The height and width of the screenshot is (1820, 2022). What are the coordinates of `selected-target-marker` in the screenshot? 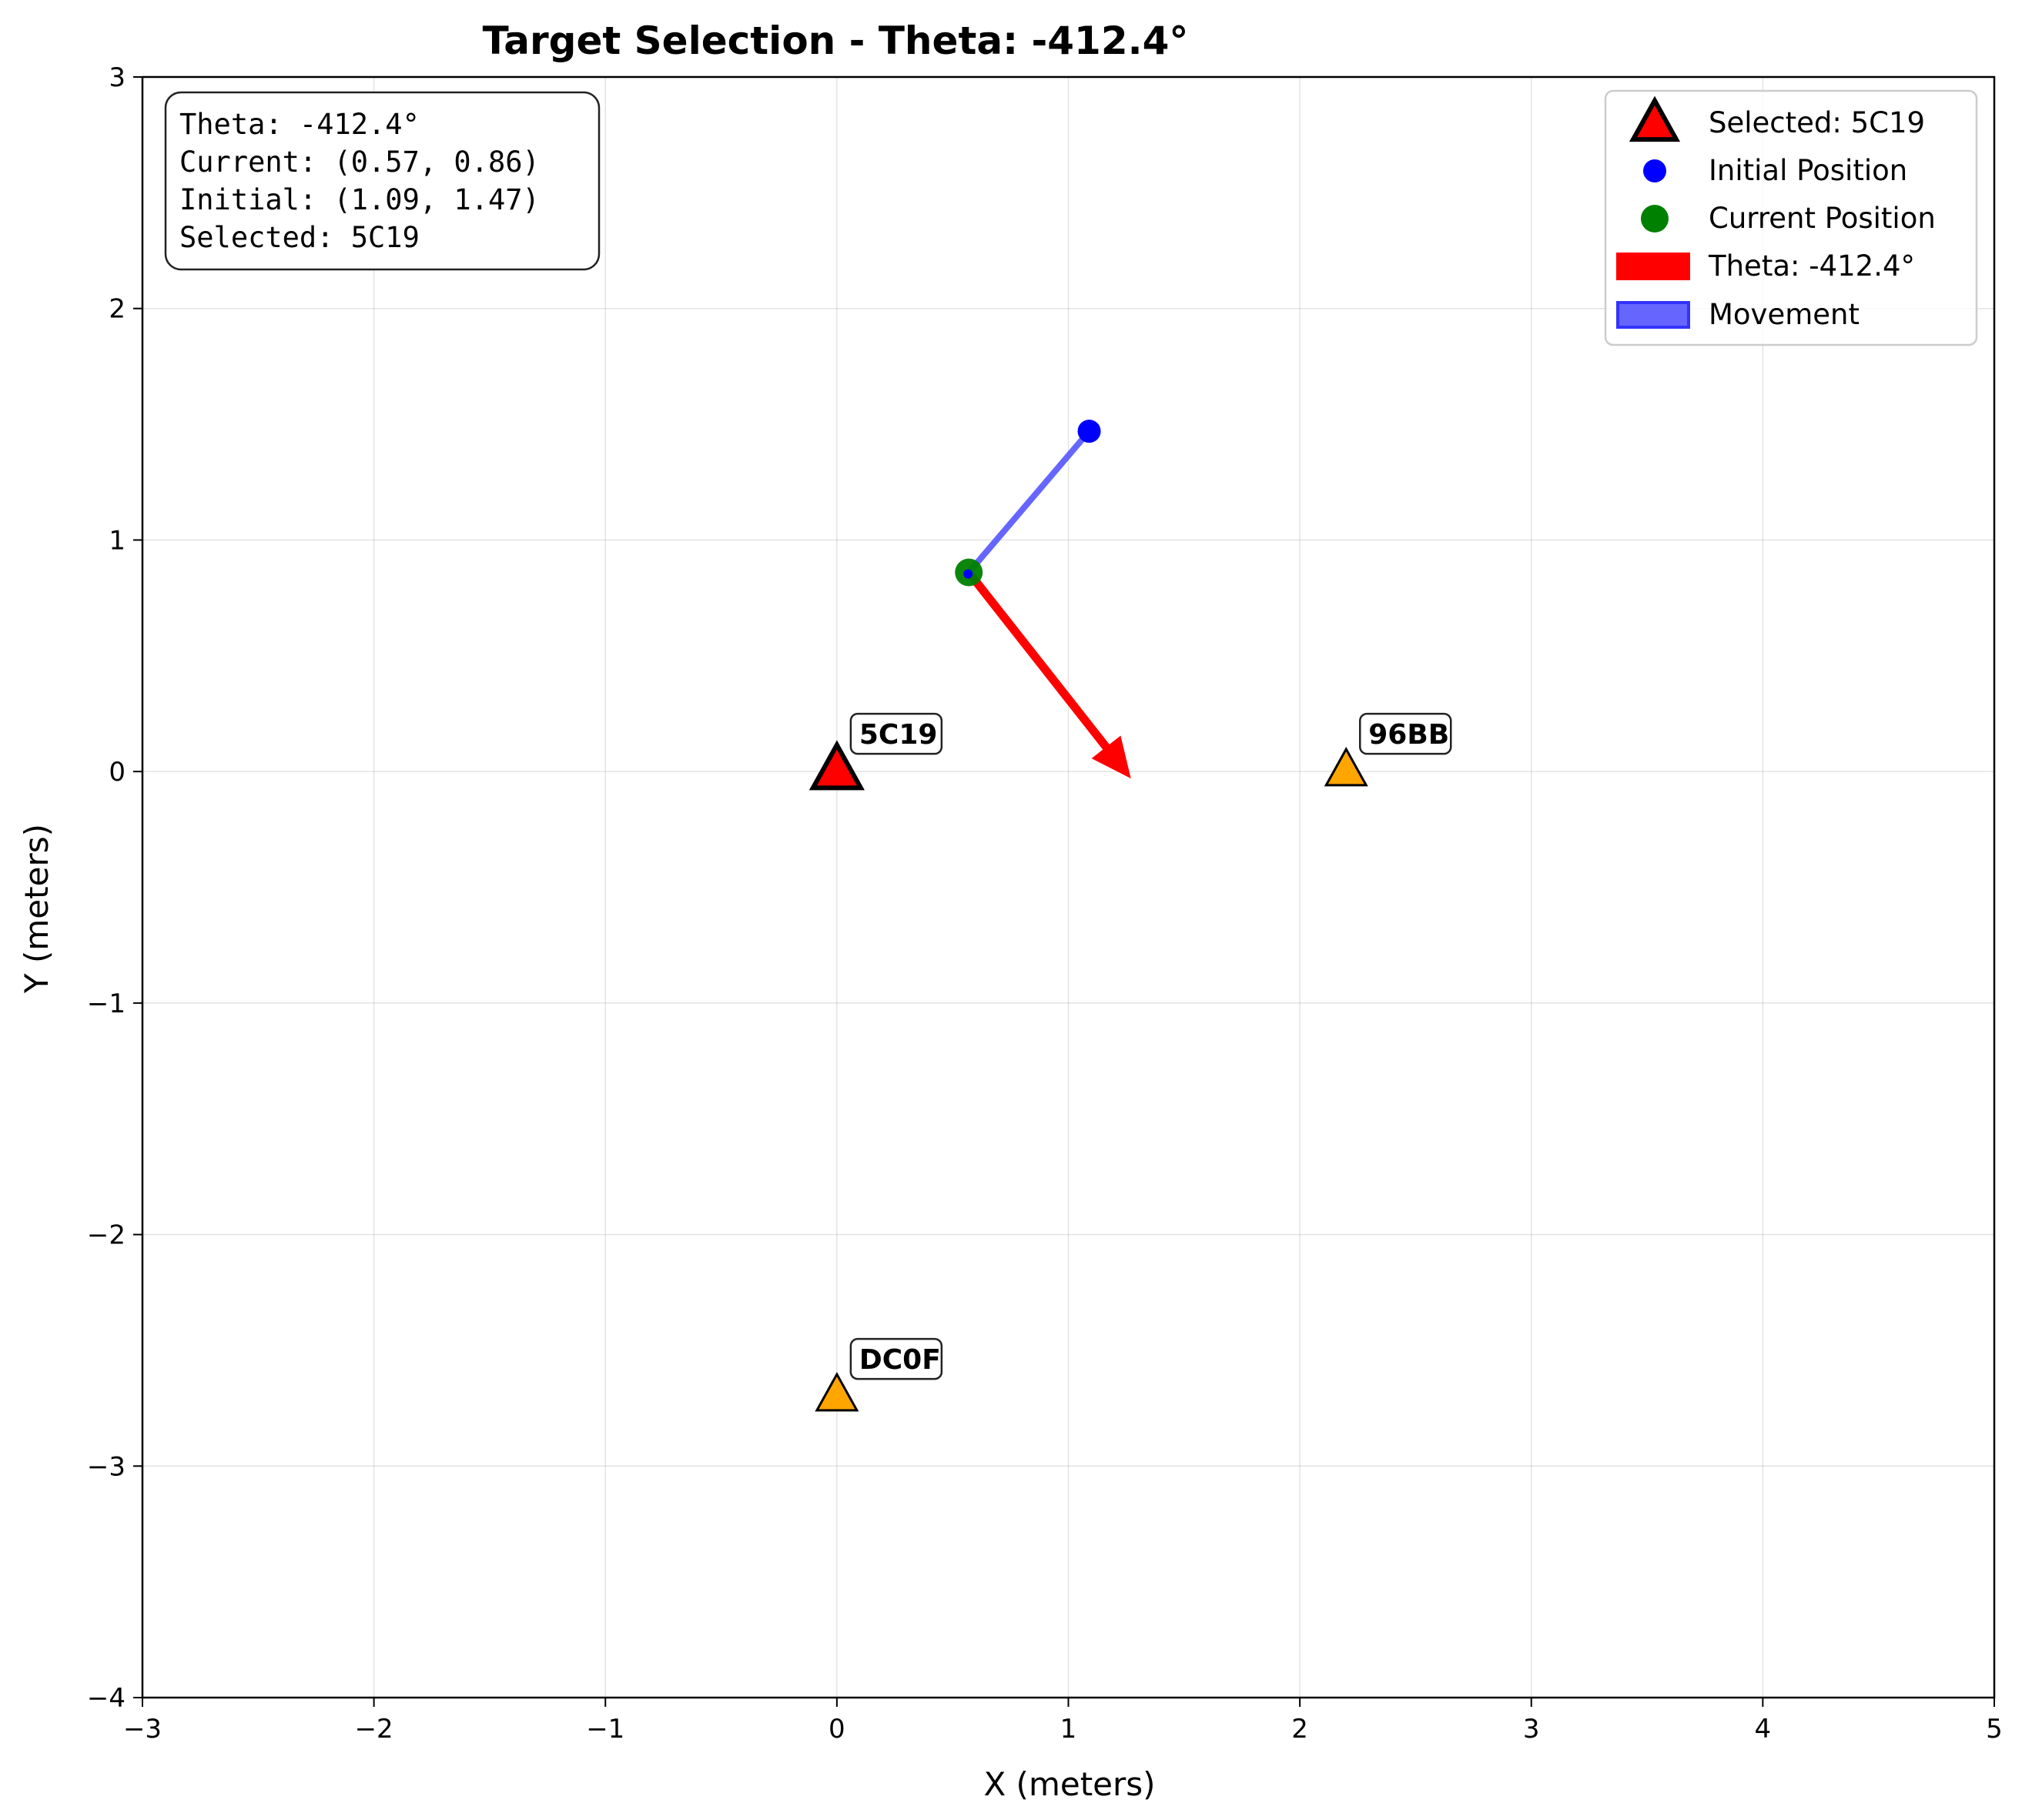 It's located at (836, 765).